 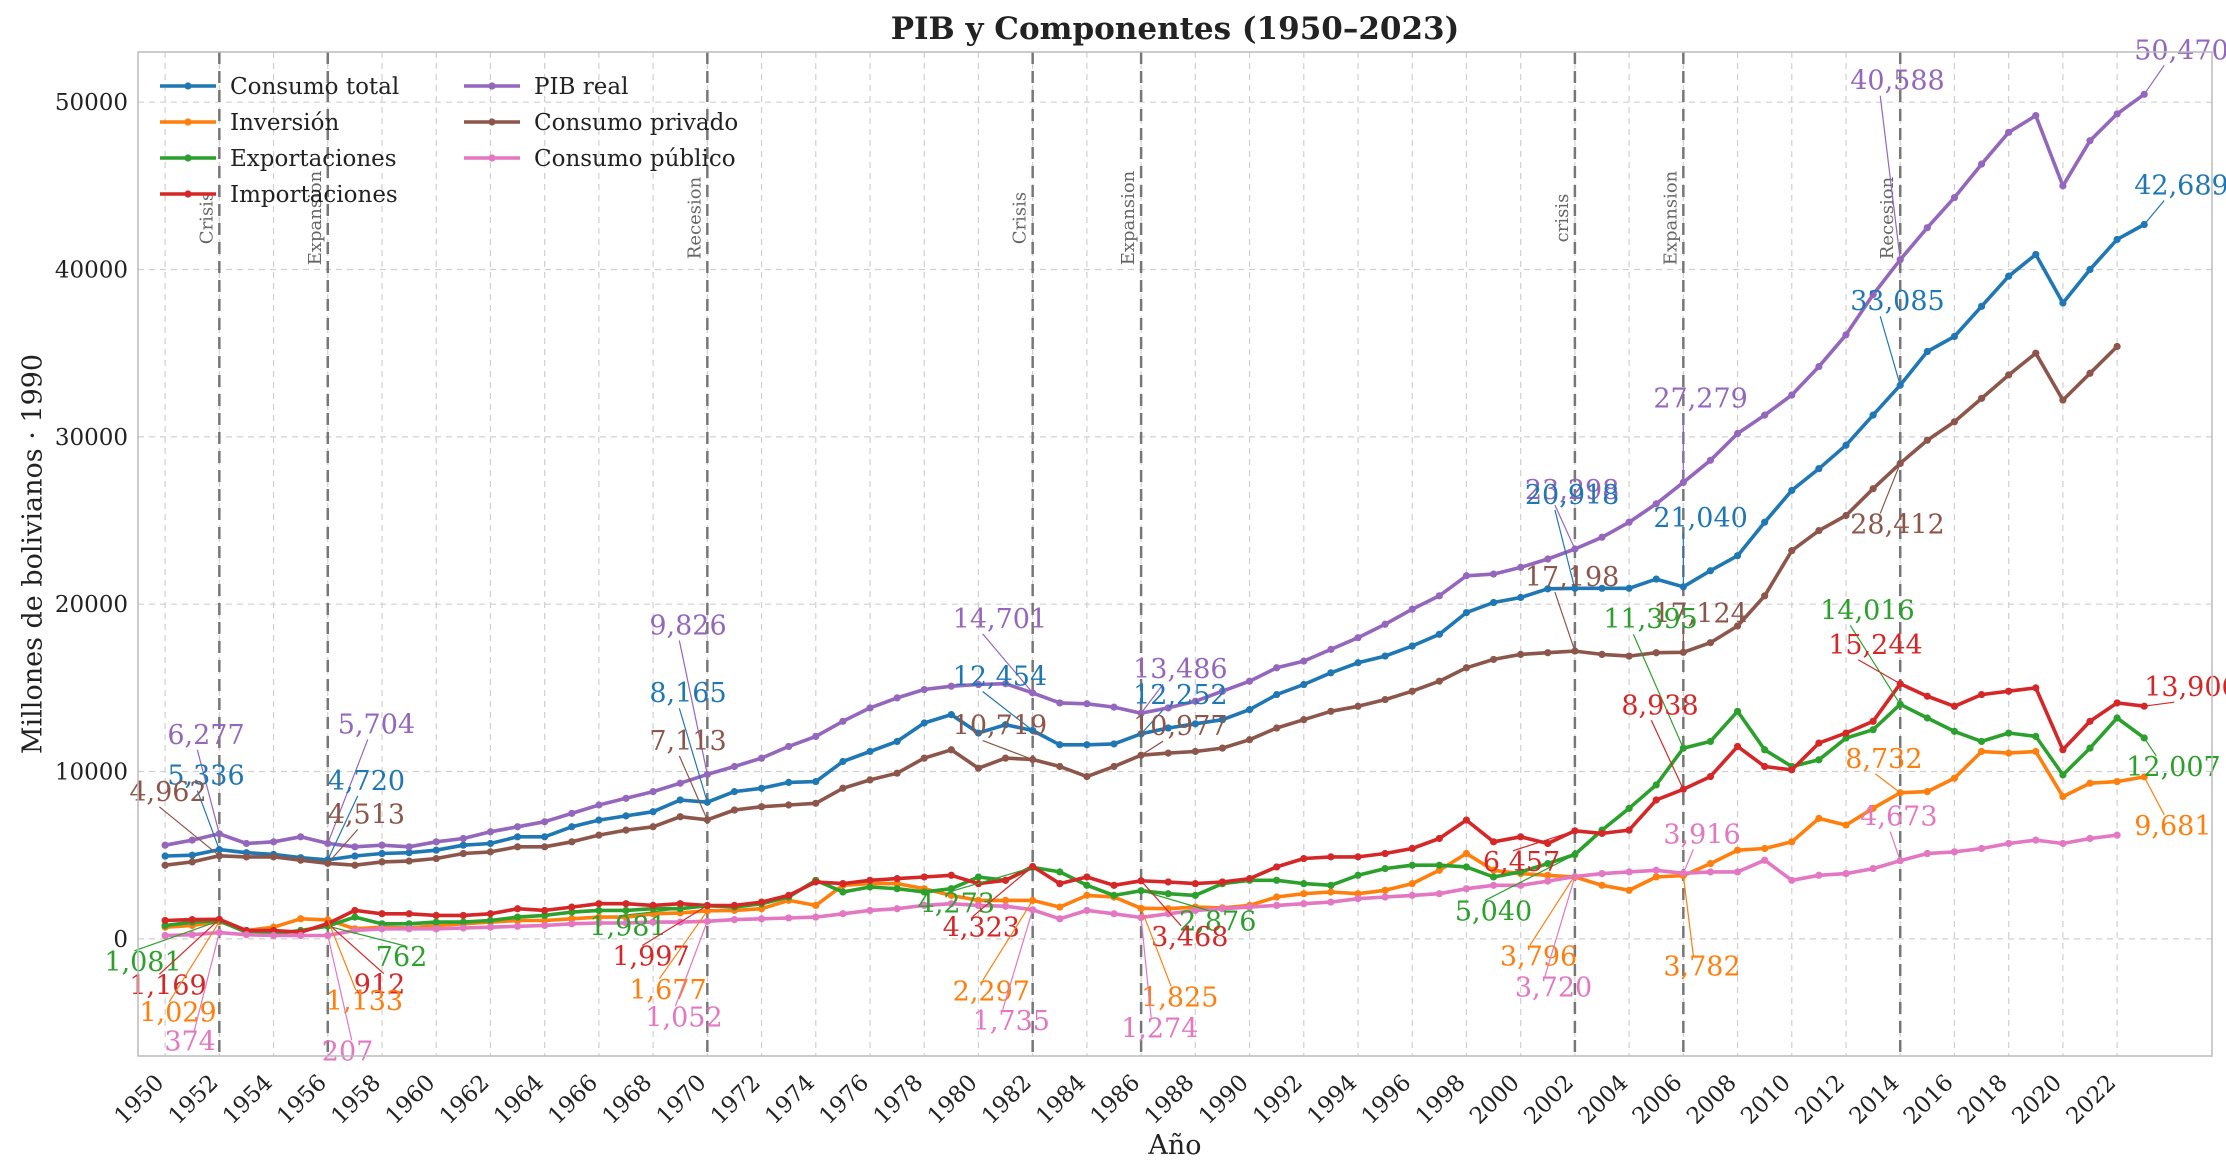 I want to click on annotation-label: 3,796, so click(x=1538, y=956).